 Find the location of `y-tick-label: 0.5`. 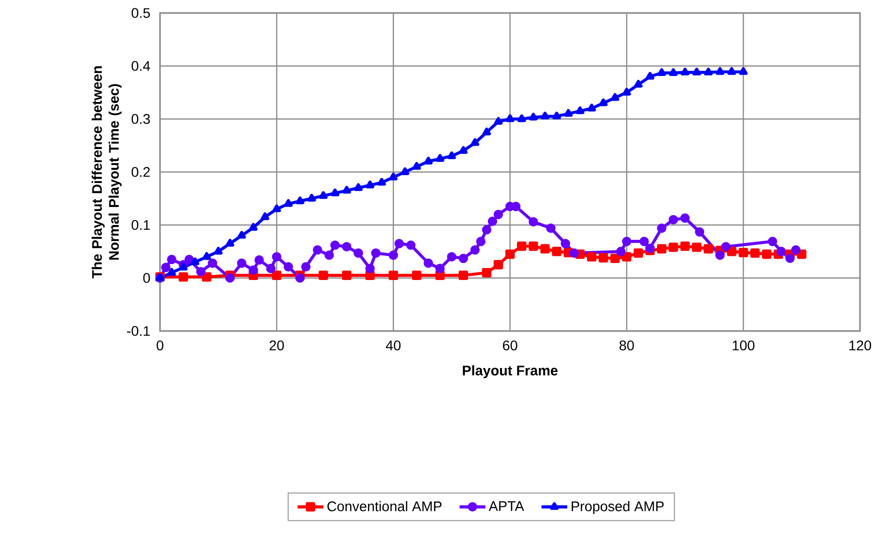

y-tick-label: 0.5 is located at coordinates (141, 13).